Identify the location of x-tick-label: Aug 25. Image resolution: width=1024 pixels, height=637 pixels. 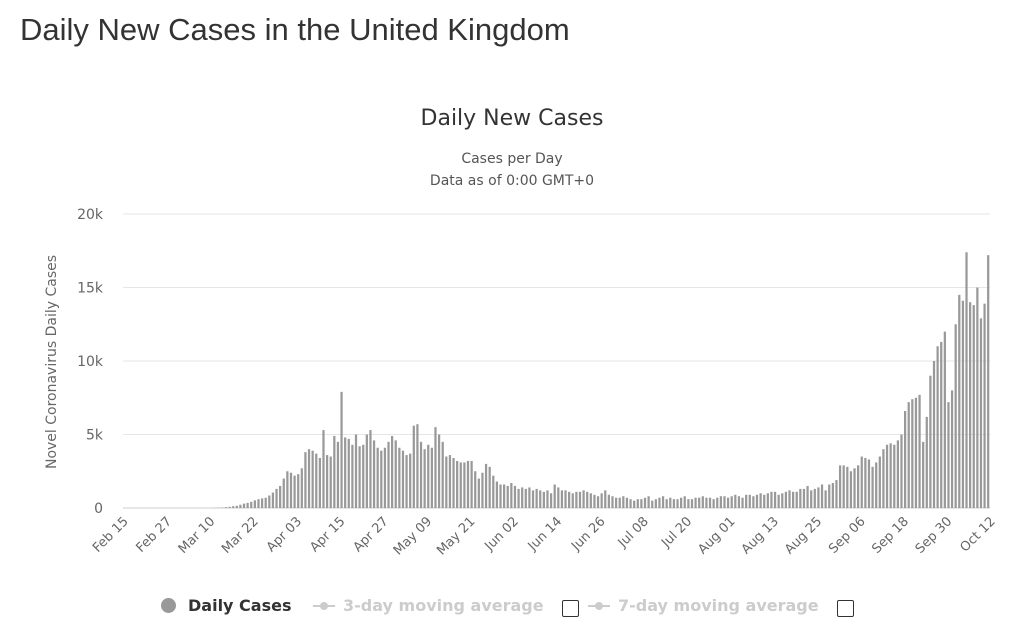
(803, 535).